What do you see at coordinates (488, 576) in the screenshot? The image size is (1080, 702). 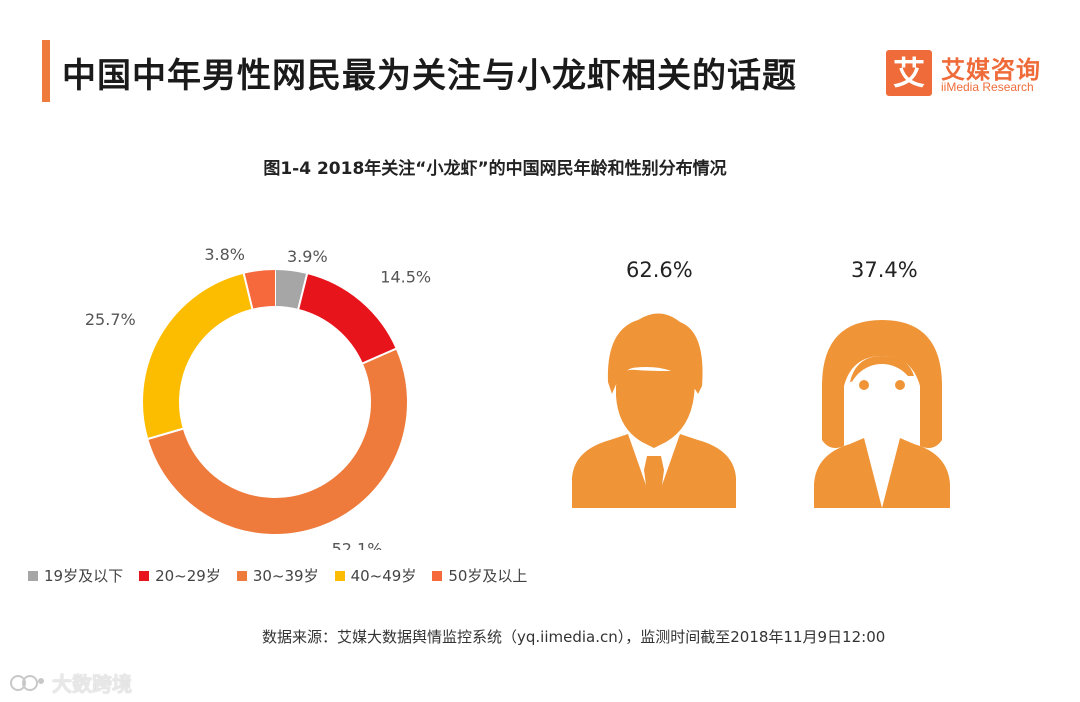 I see `legend-label: 50岁及以上` at bounding box center [488, 576].